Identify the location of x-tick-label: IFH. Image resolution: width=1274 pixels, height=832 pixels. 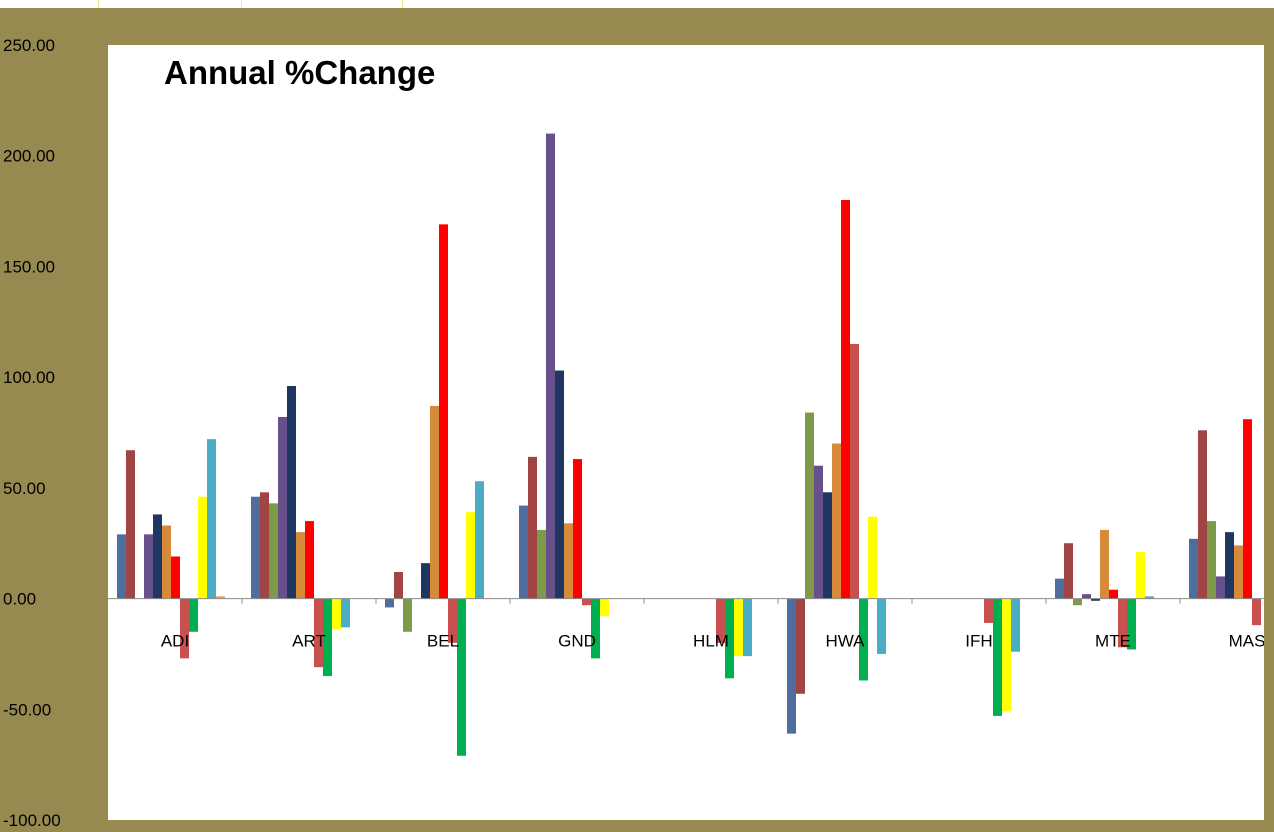
(978, 641).